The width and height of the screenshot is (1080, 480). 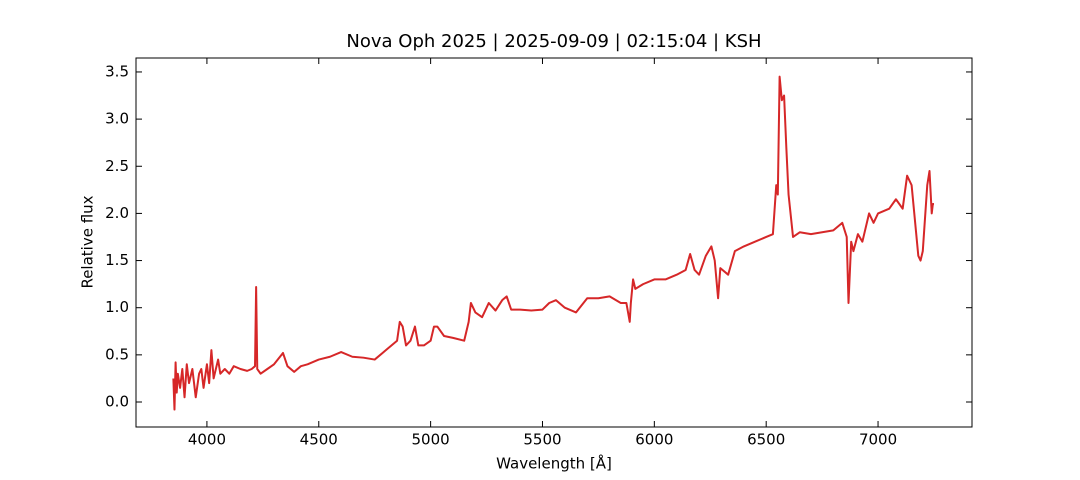 I want to click on x-axis-label: Wavelength [Å], so click(x=554, y=463).